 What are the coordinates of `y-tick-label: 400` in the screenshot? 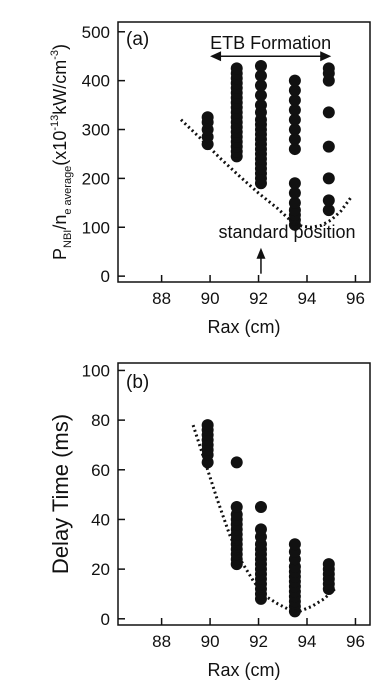 It's located at (96, 81).